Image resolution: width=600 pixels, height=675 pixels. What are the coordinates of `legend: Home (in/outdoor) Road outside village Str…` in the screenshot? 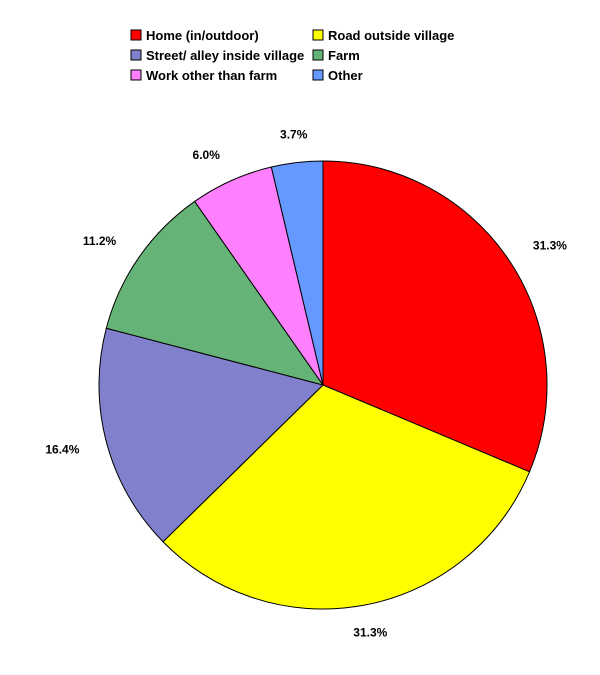 It's located at (292, 55).